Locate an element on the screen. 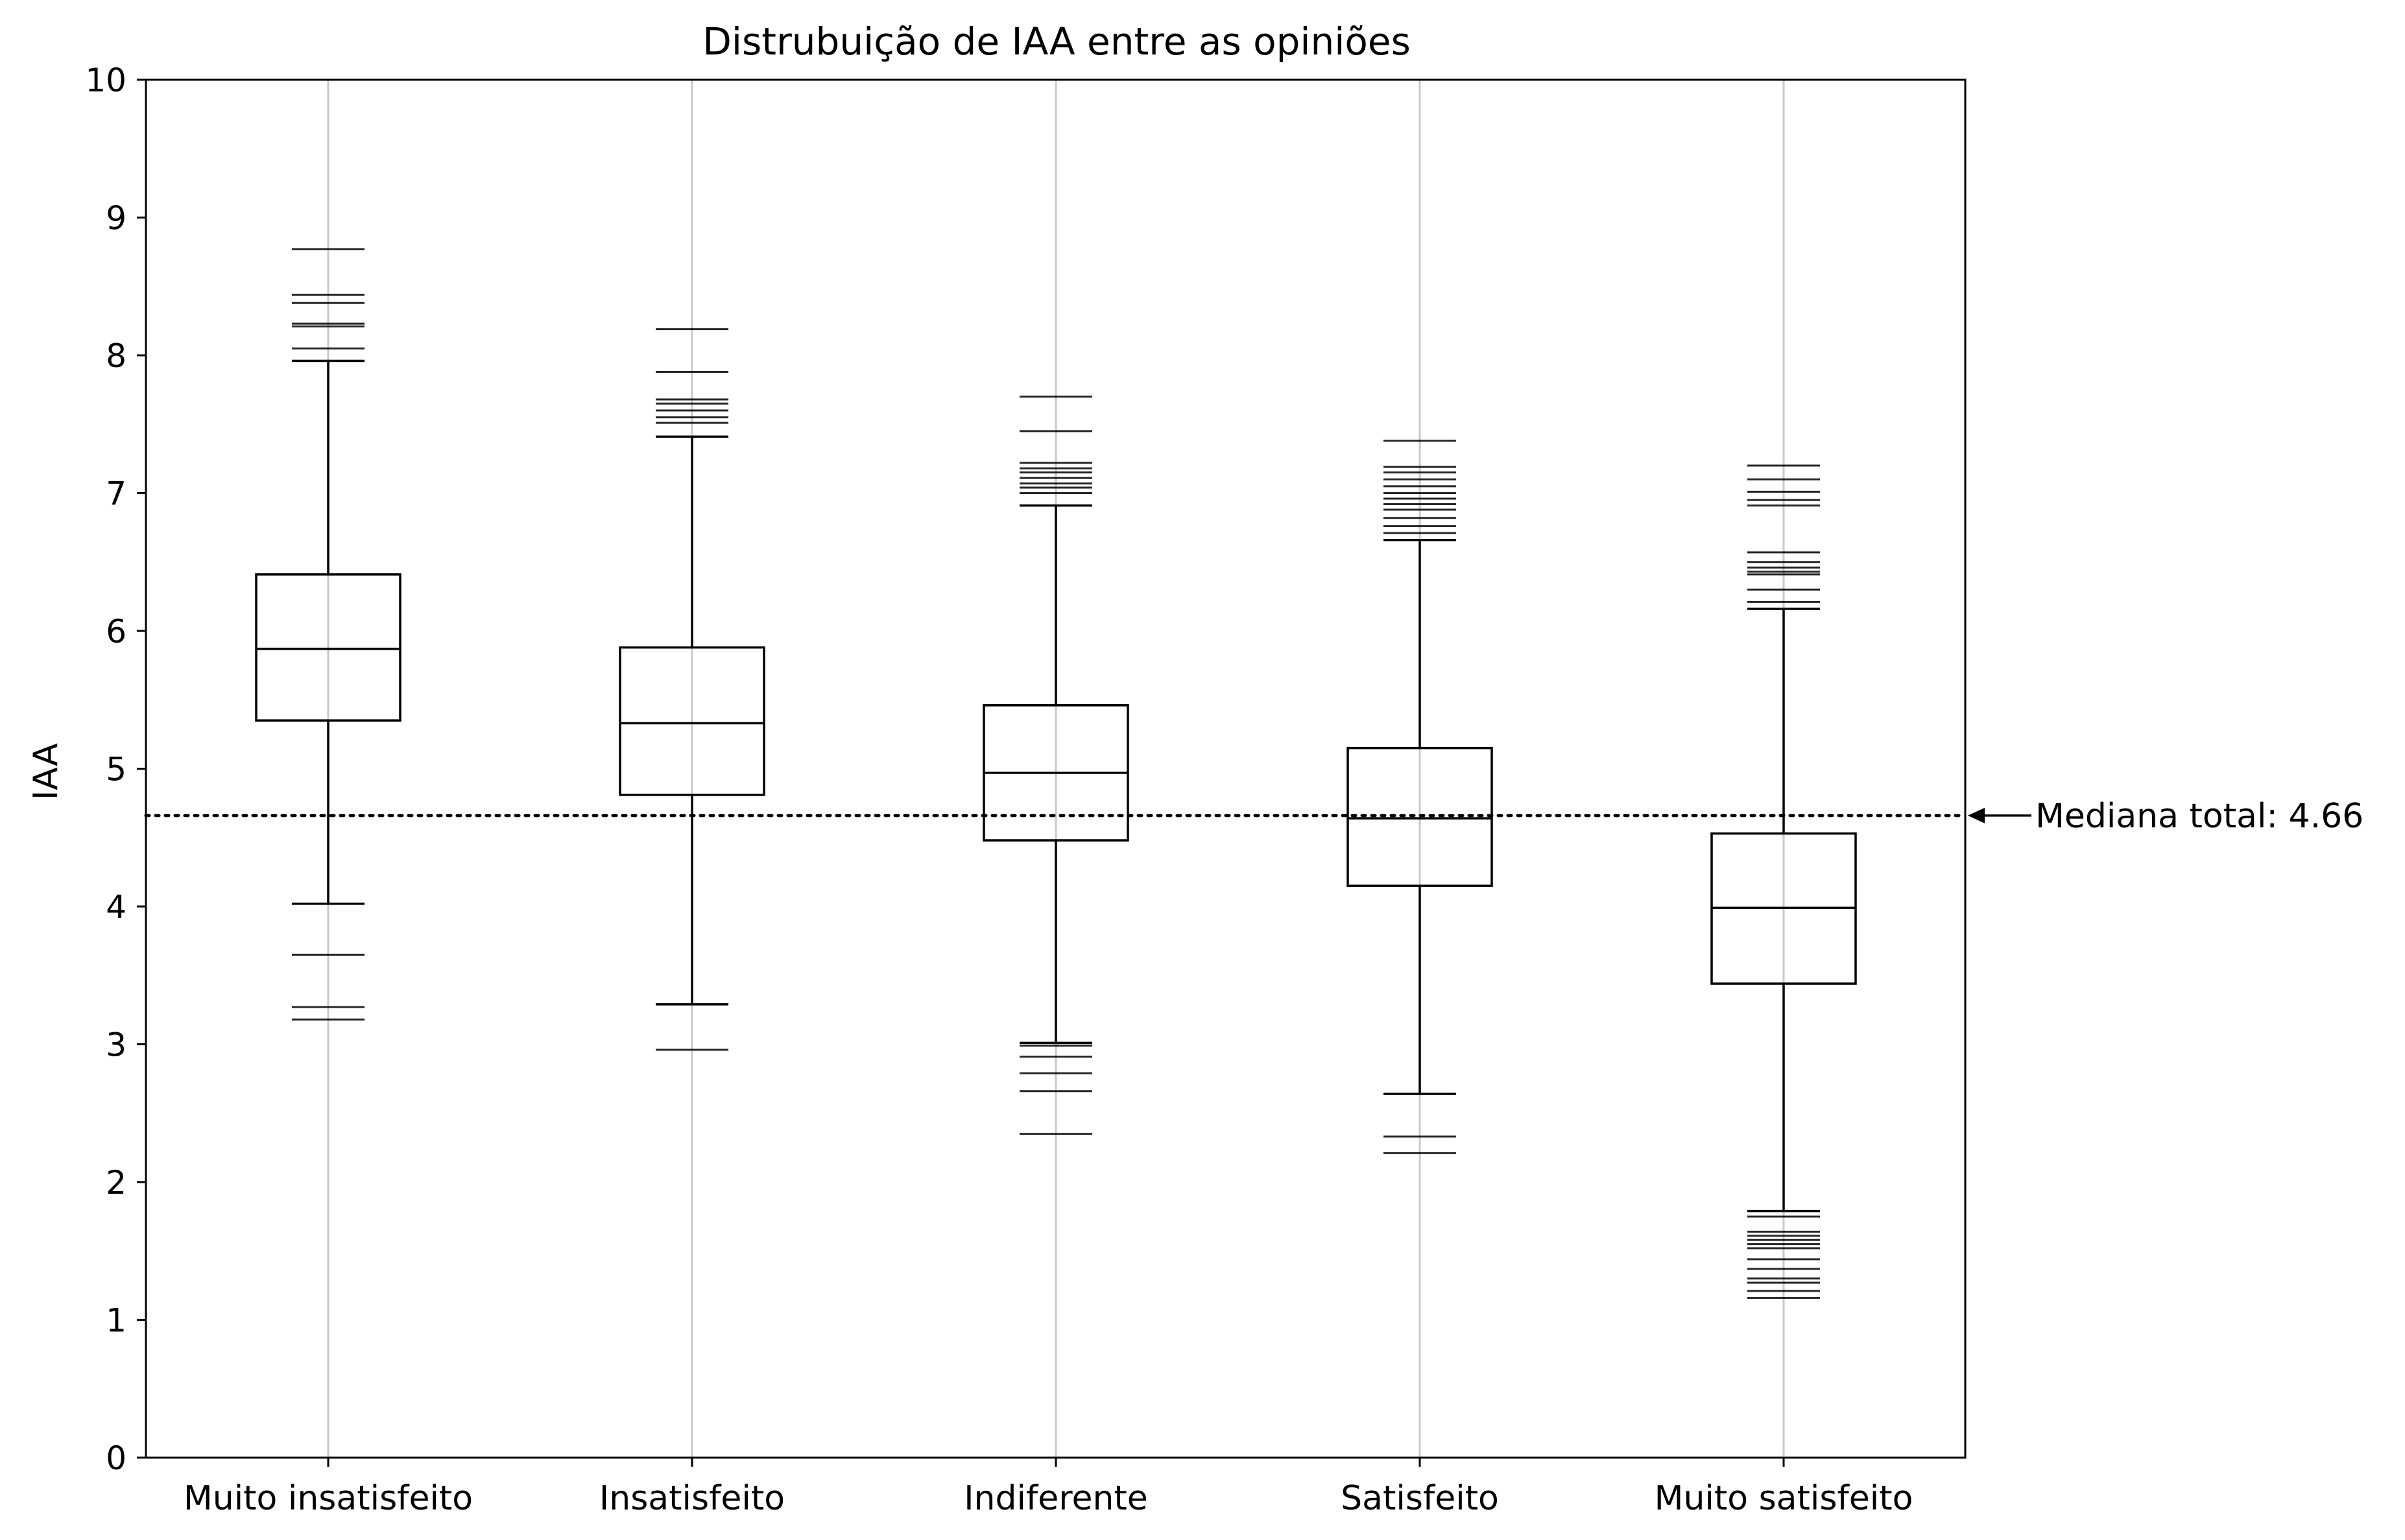  y-tick-label: 7 is located at coordinates (116, 494).